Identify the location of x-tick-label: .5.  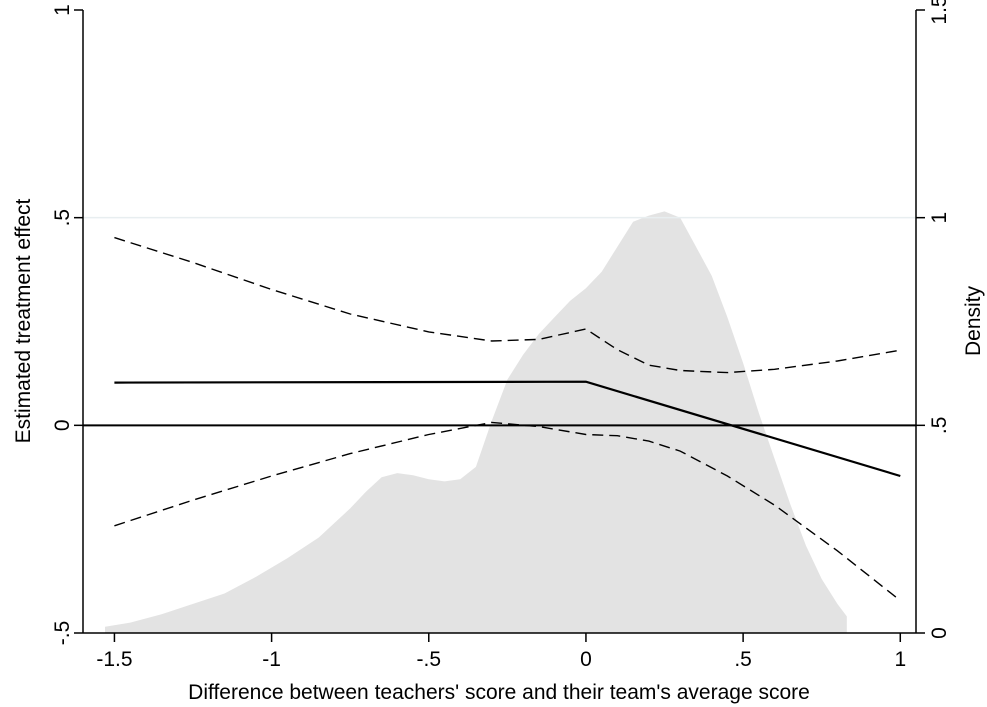
(743, 659).